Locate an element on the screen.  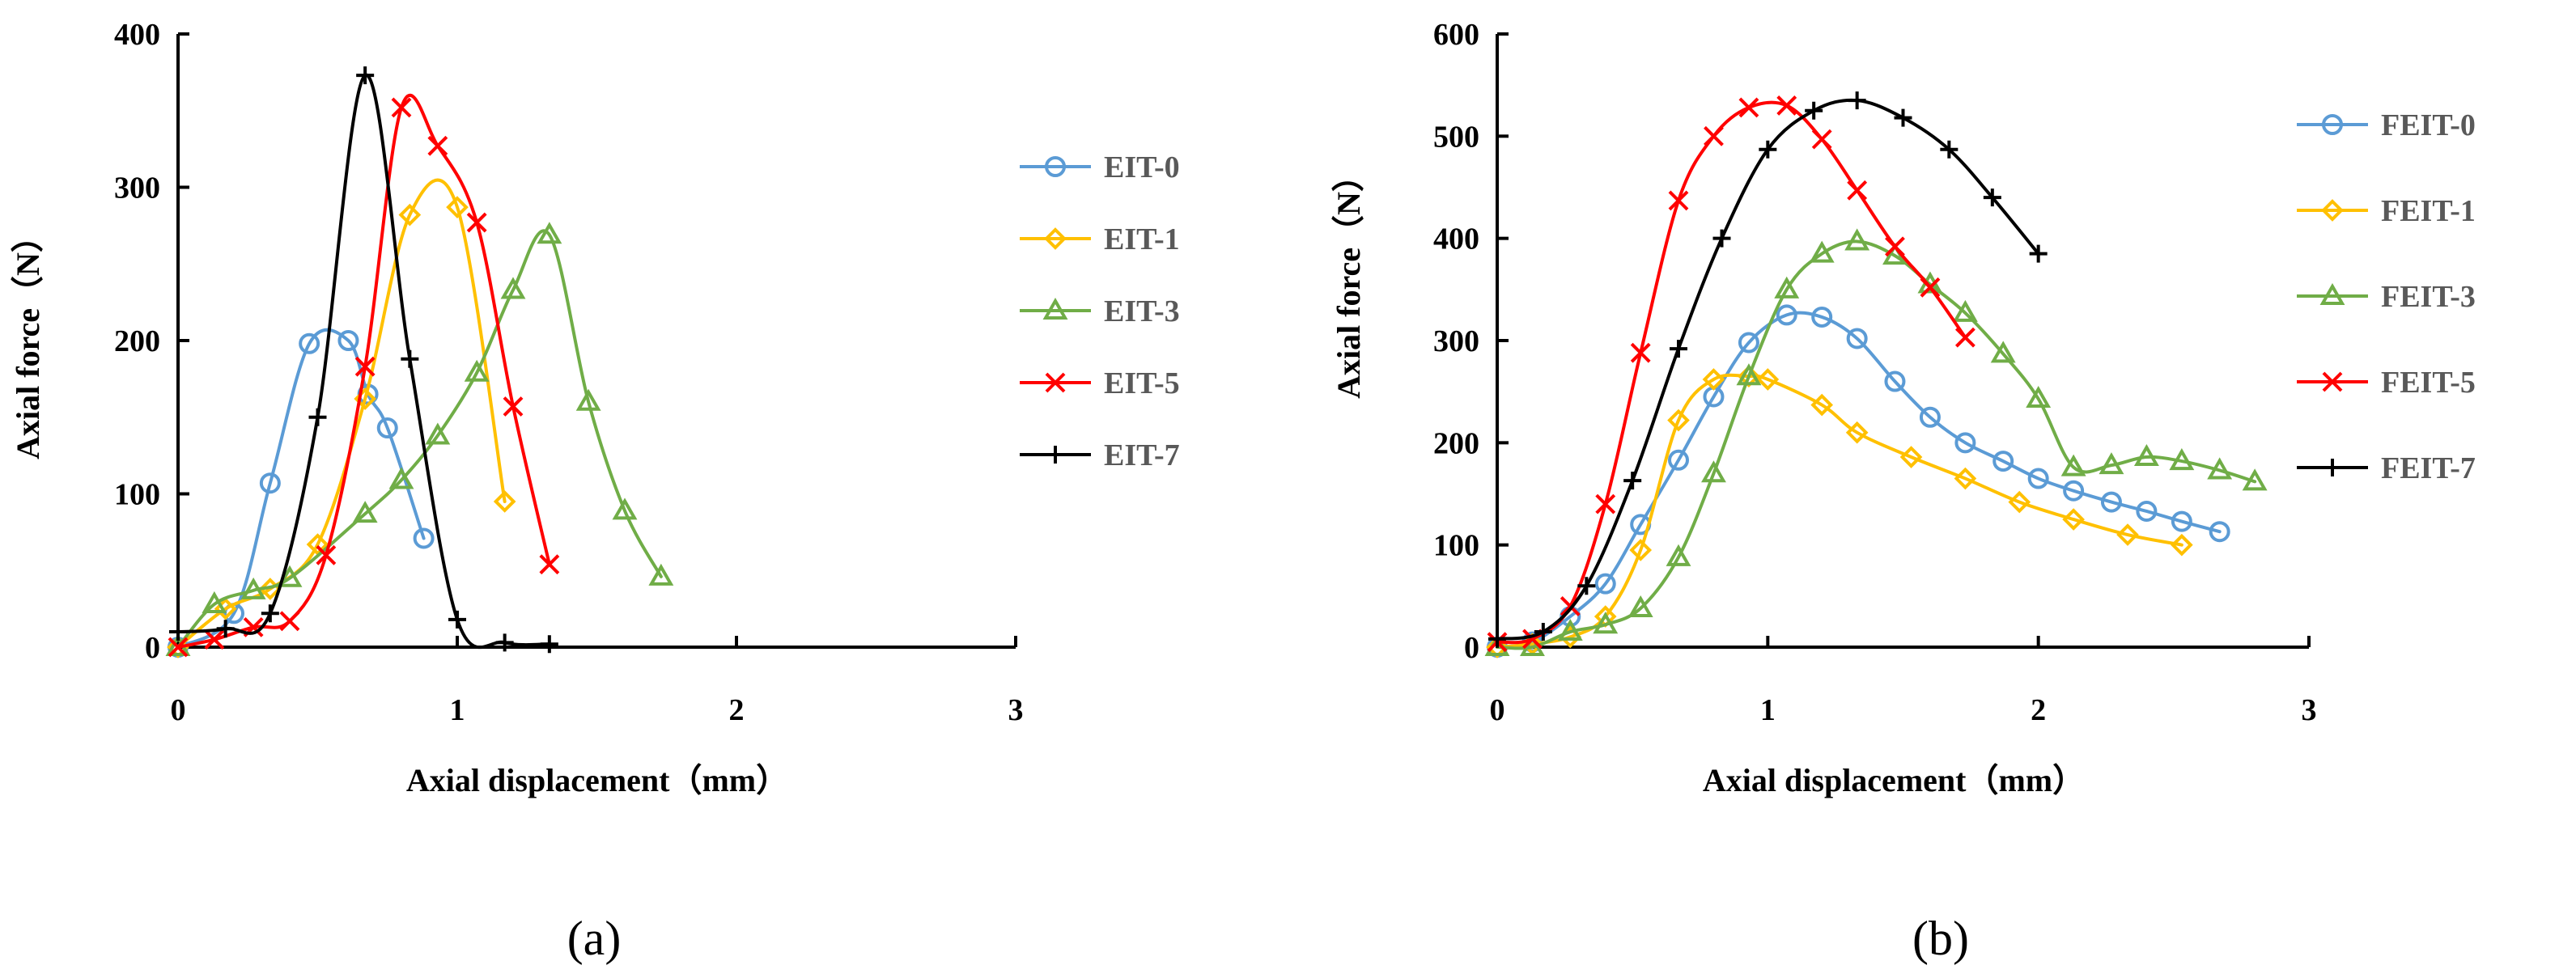
y-tick-label: 300 is located at coordinates (1456, 341).